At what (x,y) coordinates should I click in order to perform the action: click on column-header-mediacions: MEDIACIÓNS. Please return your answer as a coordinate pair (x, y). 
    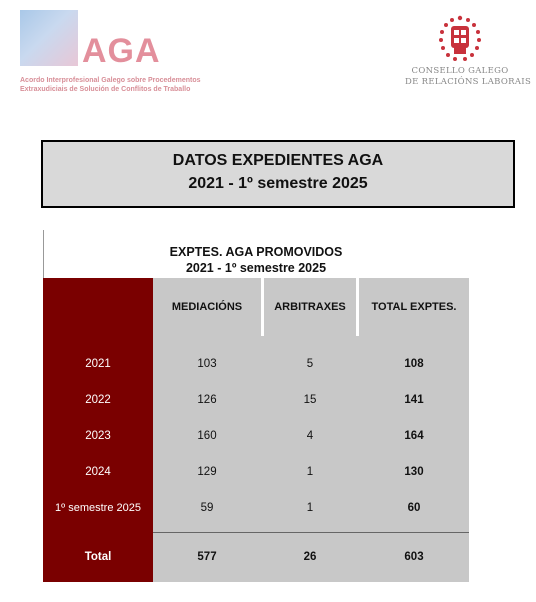
    Looking at the image, I should click on (207, 307).